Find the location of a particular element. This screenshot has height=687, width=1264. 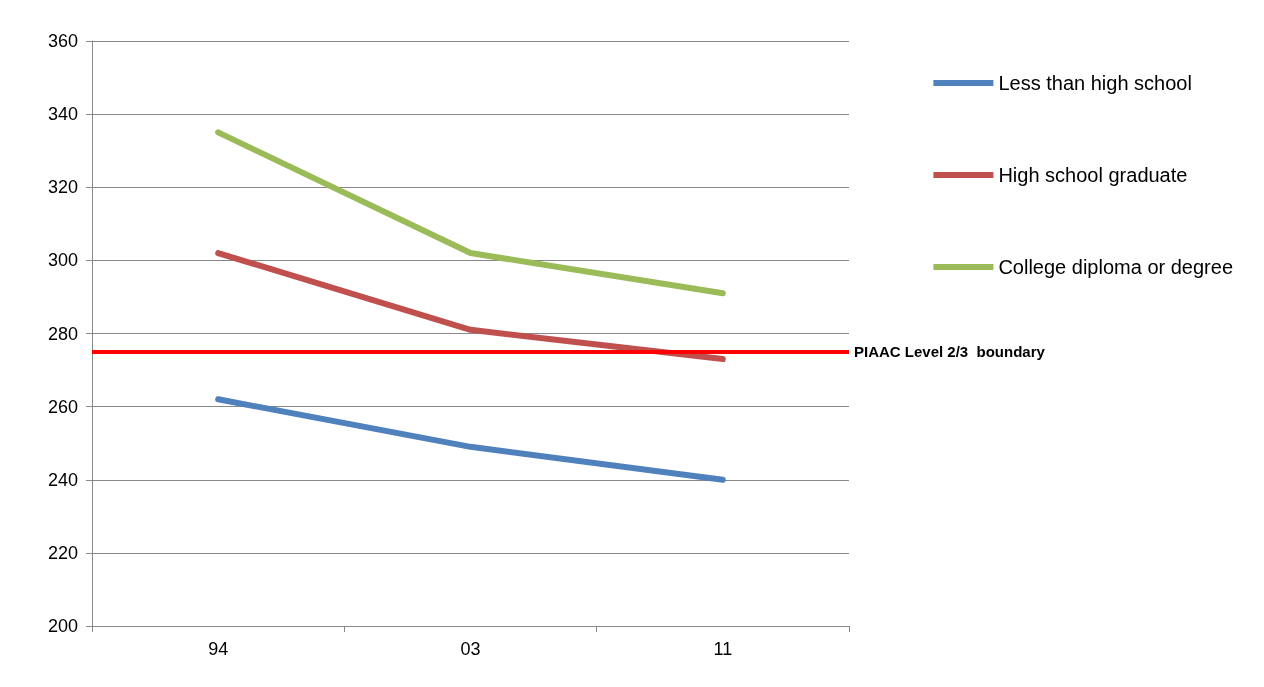

y-tick-label: 360 is located at coordinates (62, 41).